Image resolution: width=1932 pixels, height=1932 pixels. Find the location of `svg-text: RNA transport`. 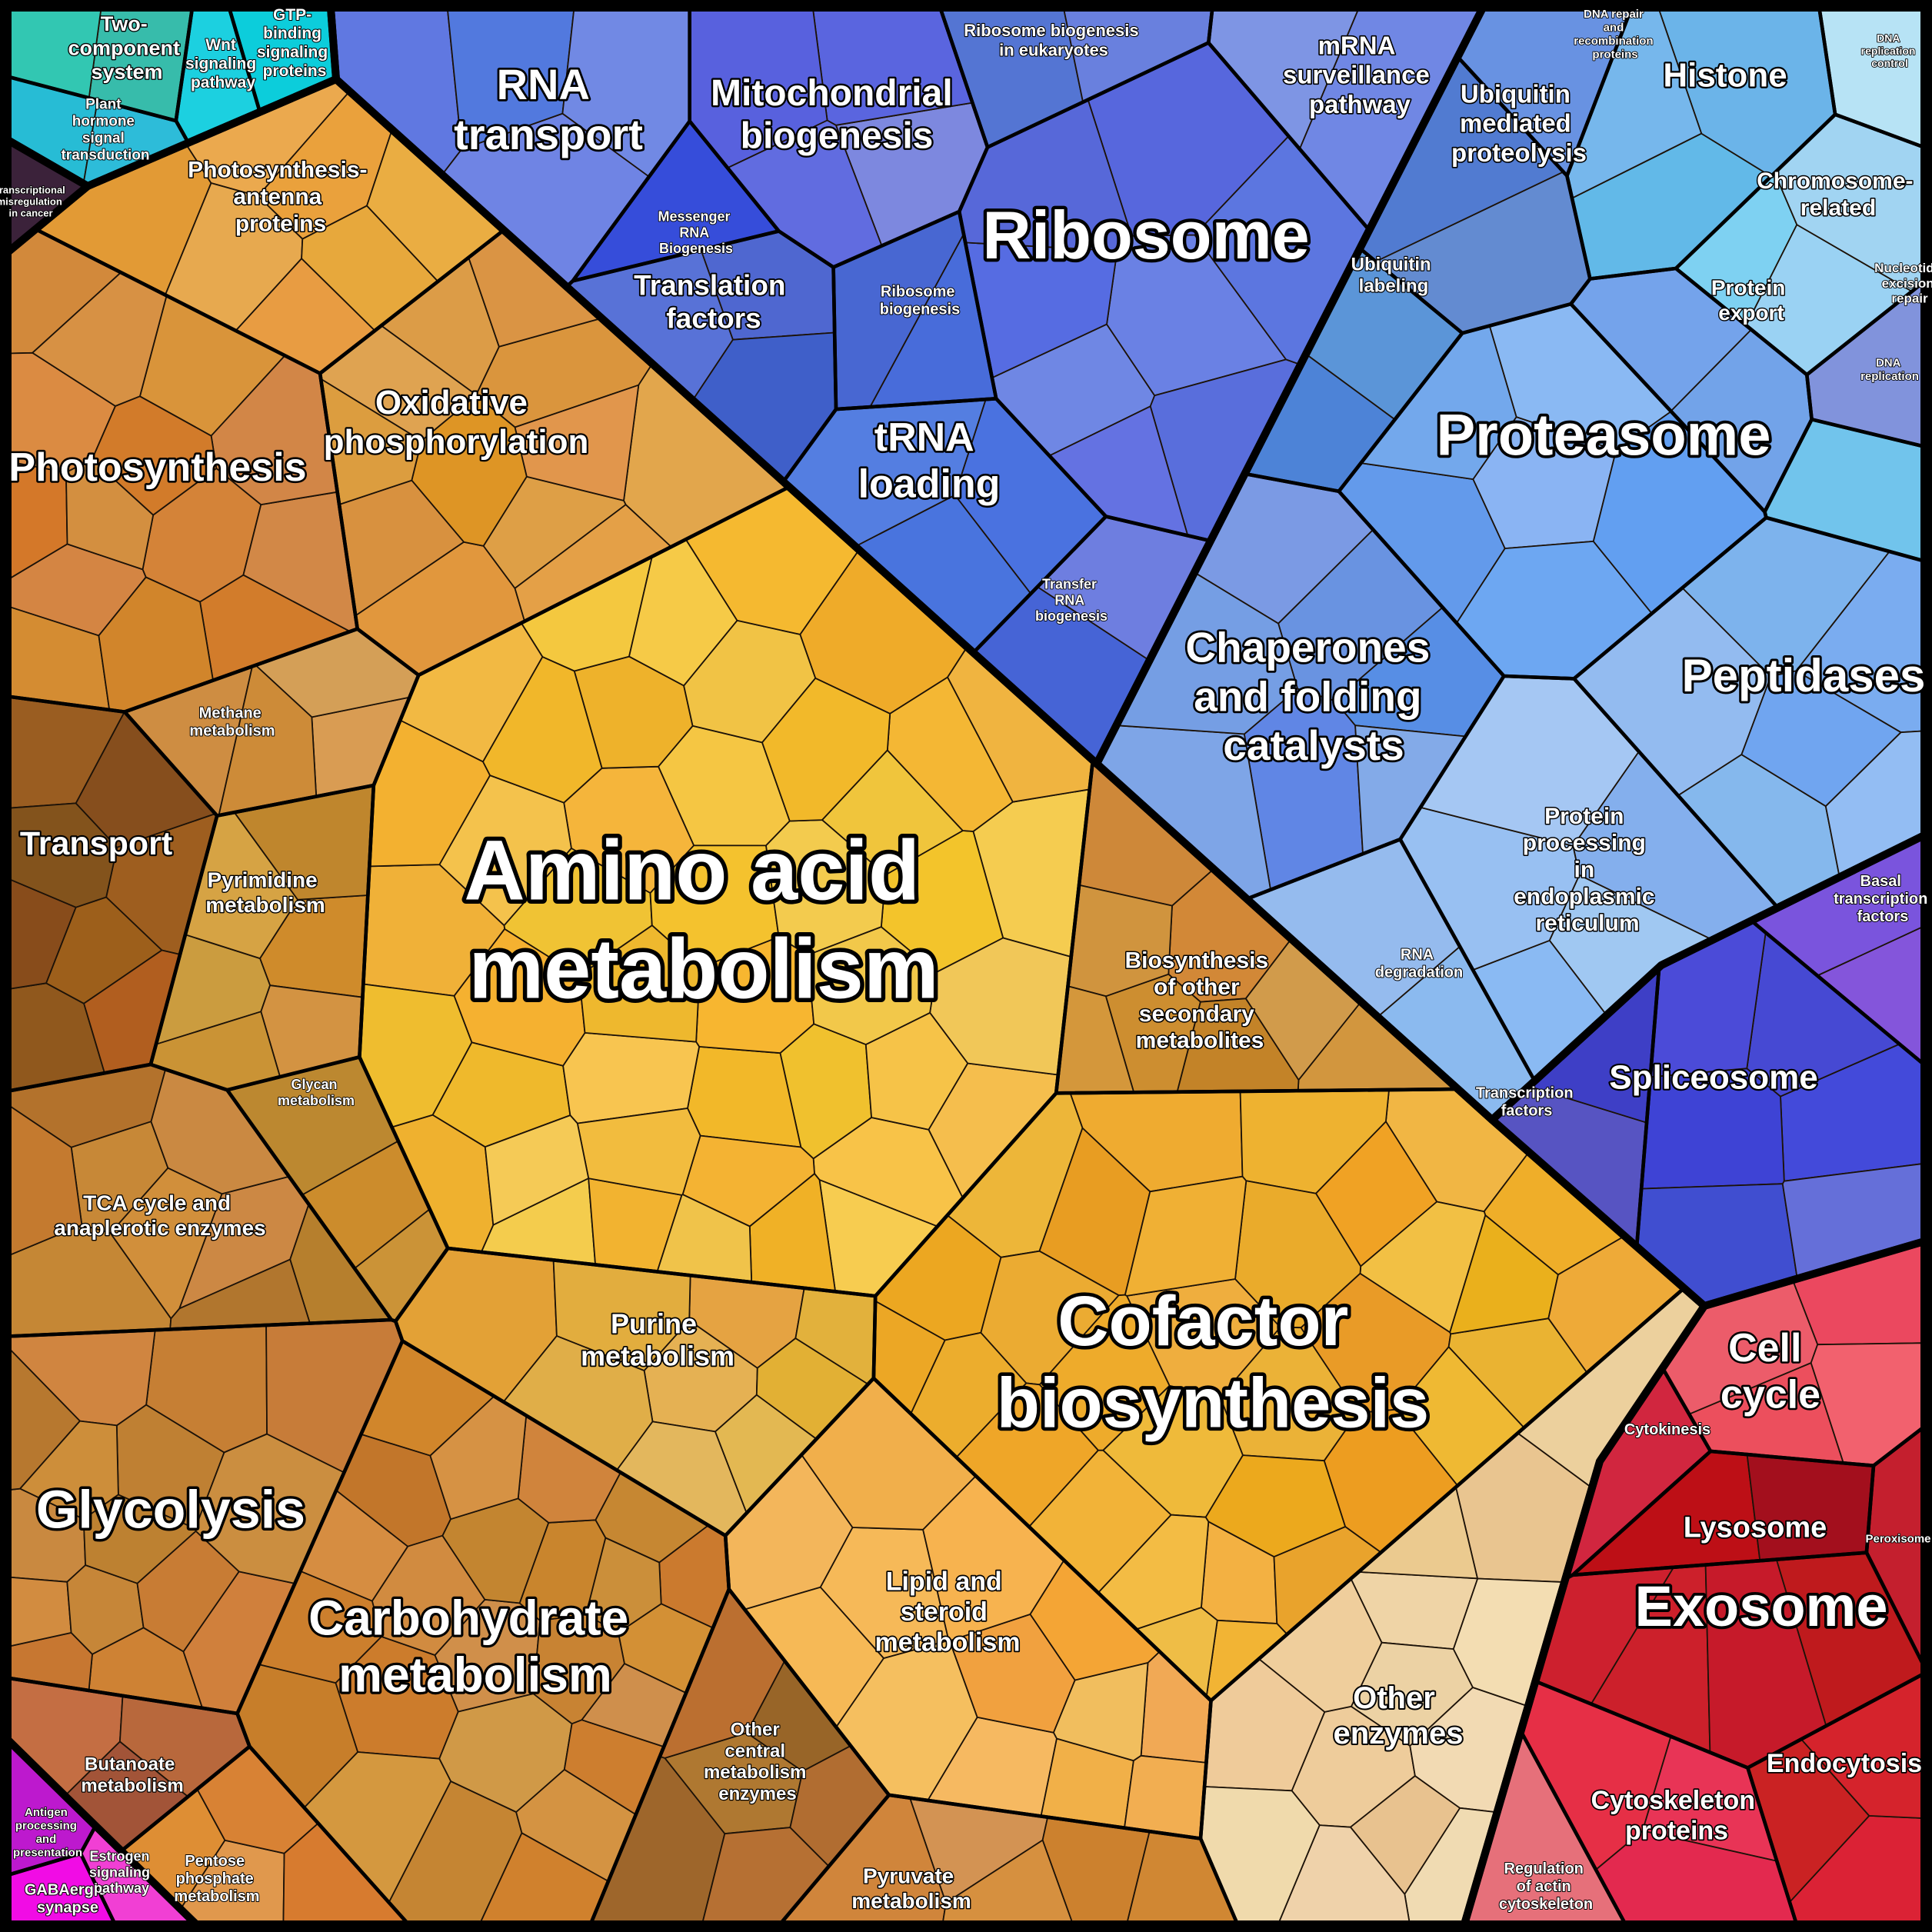

svg-text: RNA transport is located at coordinates (548, 109).